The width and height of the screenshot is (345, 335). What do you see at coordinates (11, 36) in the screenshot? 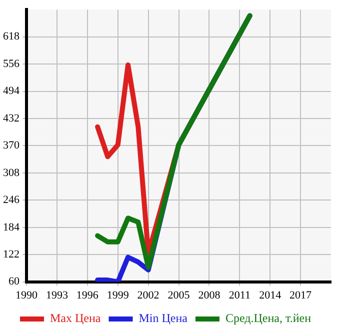
I see `y-tick-label: 618` at bounding box center [11, 36].